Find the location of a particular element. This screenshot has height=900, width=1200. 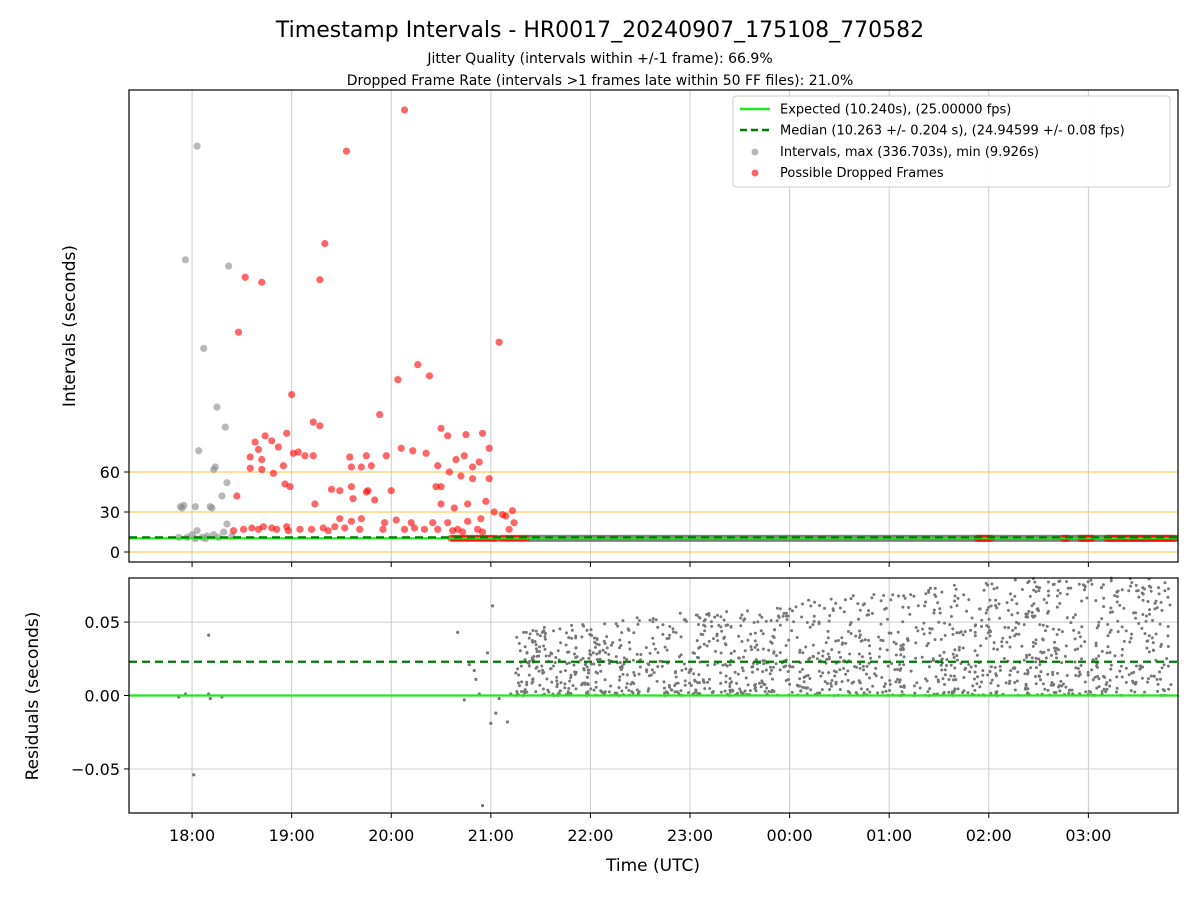

intervals-x-ticks is located at coordinates (640, 564).